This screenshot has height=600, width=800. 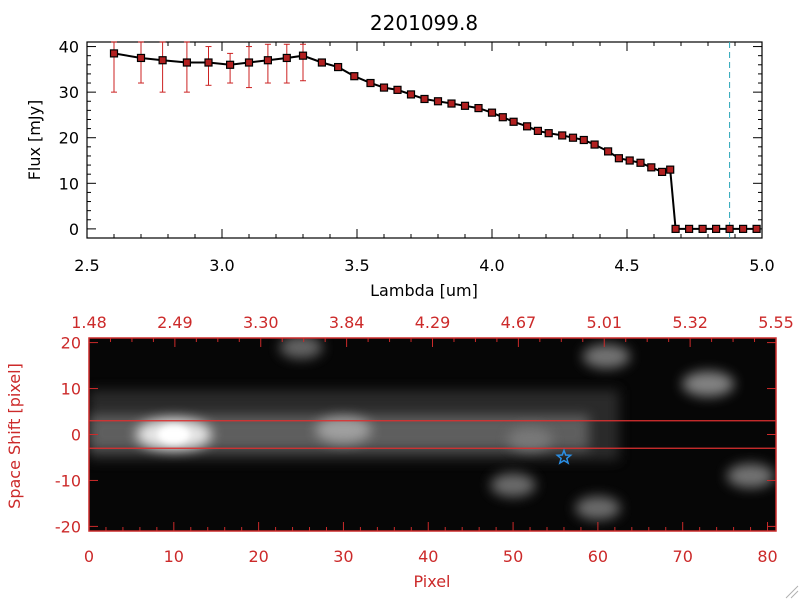 What do you see at coordinates (776, 322) in the screenshot?
I see `wavelength-tick-label: 5.55` at bounding box center [776, 322].